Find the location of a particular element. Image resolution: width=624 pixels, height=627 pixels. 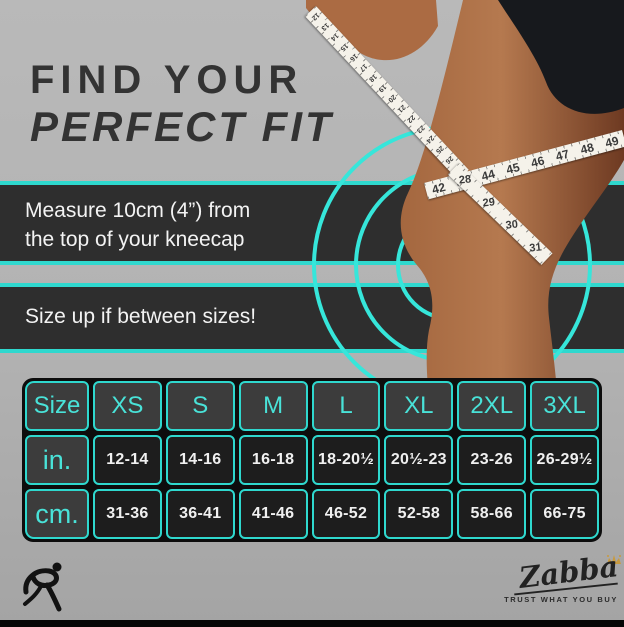

measure-line2: the top of your kneecap is located at coordinates (135, 239).